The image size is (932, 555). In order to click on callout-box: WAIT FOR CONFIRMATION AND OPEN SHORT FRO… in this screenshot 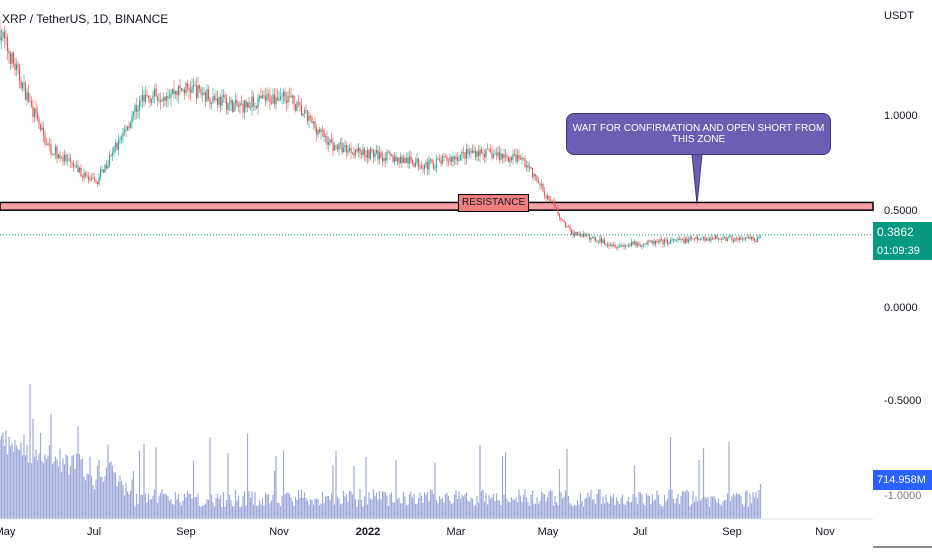, I will do `click(698, 134)`.